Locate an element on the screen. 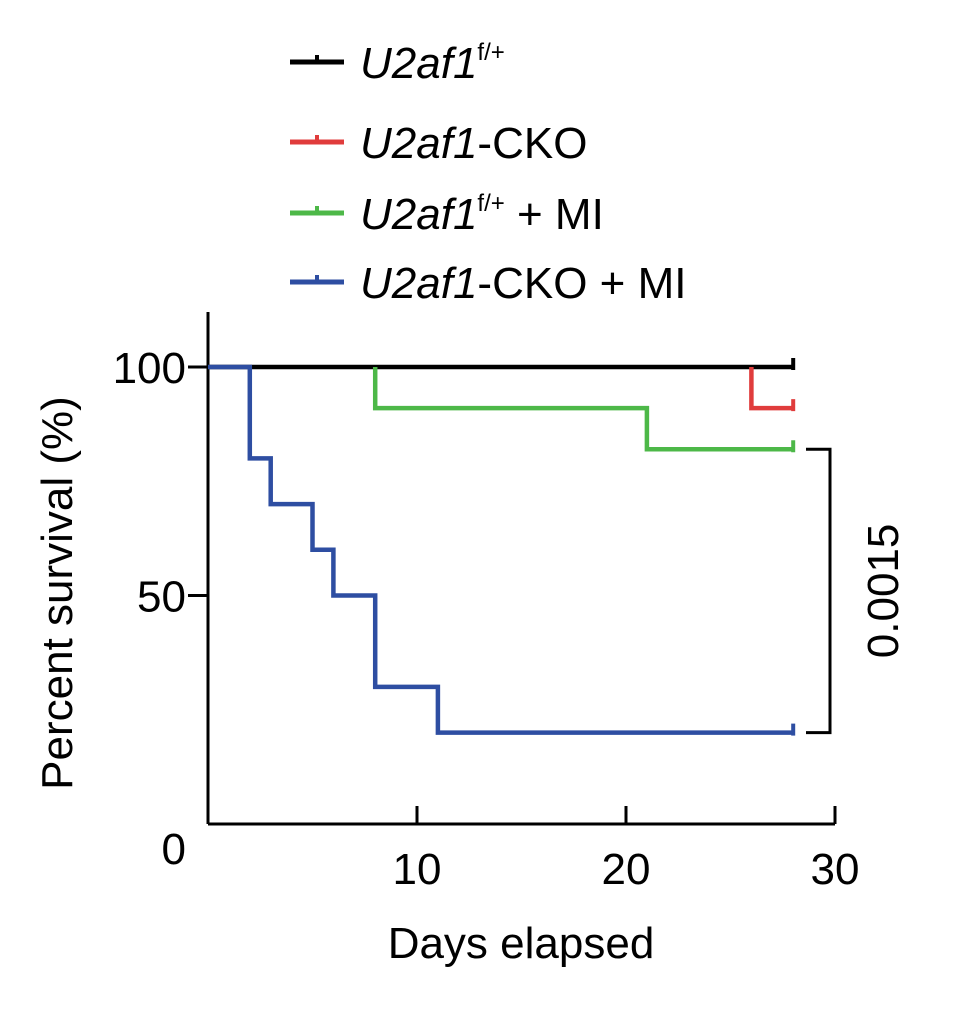 This screenshot has height=1029, width=955. legend-label-2: U2af1f/+ + MI is located at coordinates (482, 214).